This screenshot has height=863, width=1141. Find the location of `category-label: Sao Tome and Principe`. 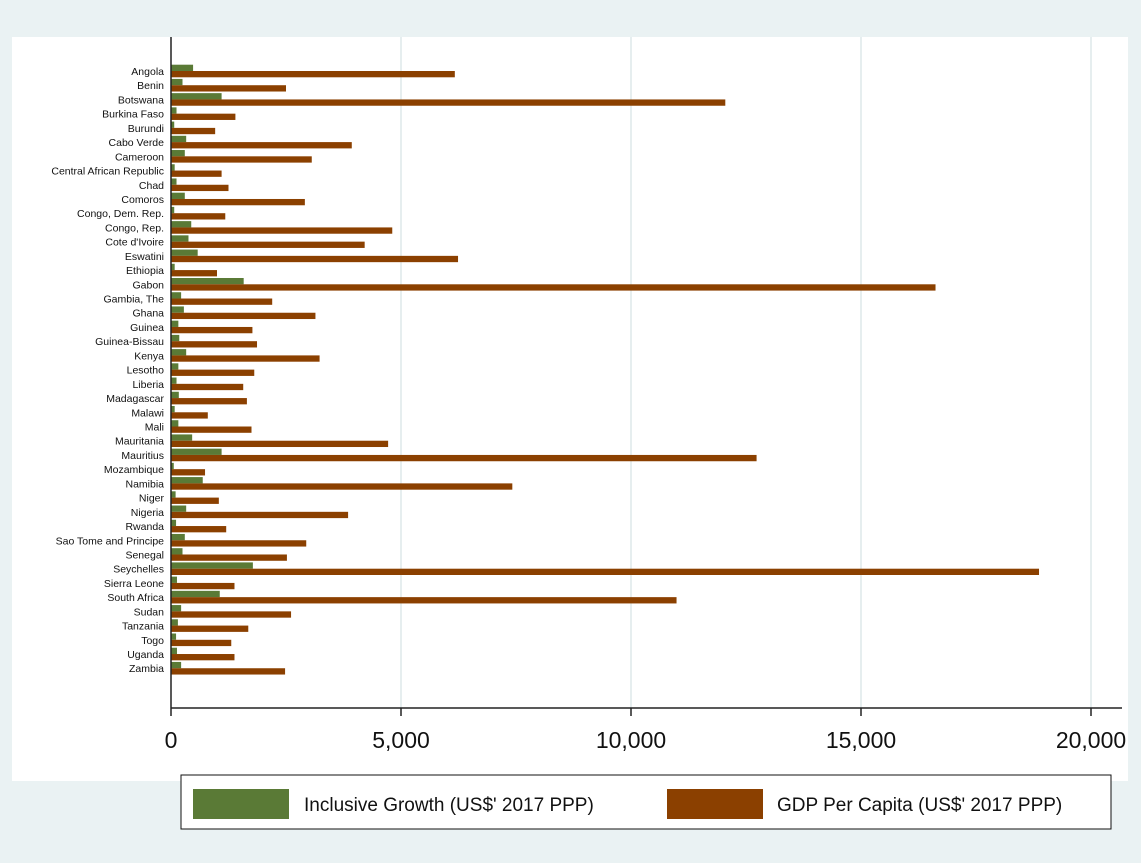

category-label: Sao Tome and Principe is located at coordinates (110, 541).